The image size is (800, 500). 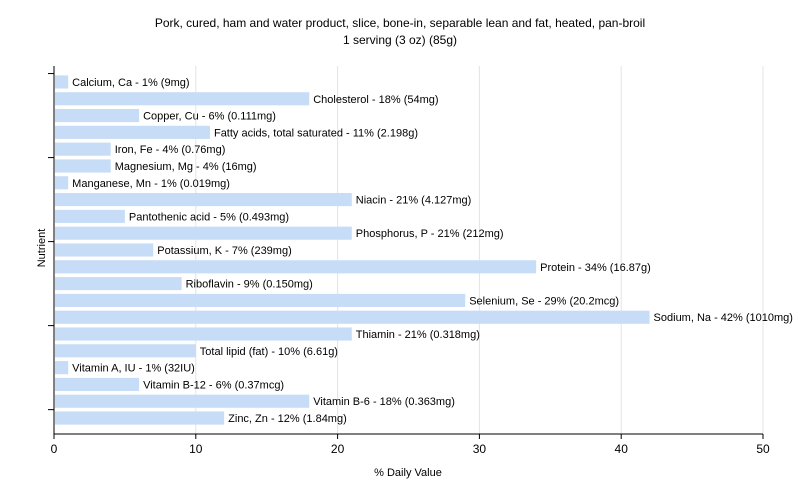 I want to click on x-axis-label: % Daily Value, so click(x=408, y=473).